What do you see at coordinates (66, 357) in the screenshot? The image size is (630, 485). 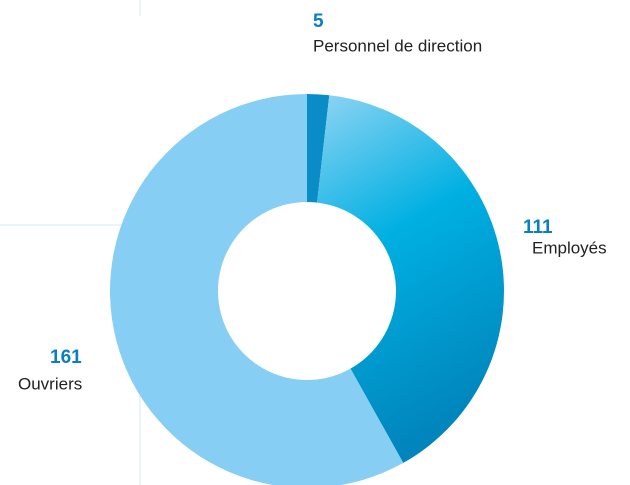 I see `value-label: 161` at bounding box center [66, 357].